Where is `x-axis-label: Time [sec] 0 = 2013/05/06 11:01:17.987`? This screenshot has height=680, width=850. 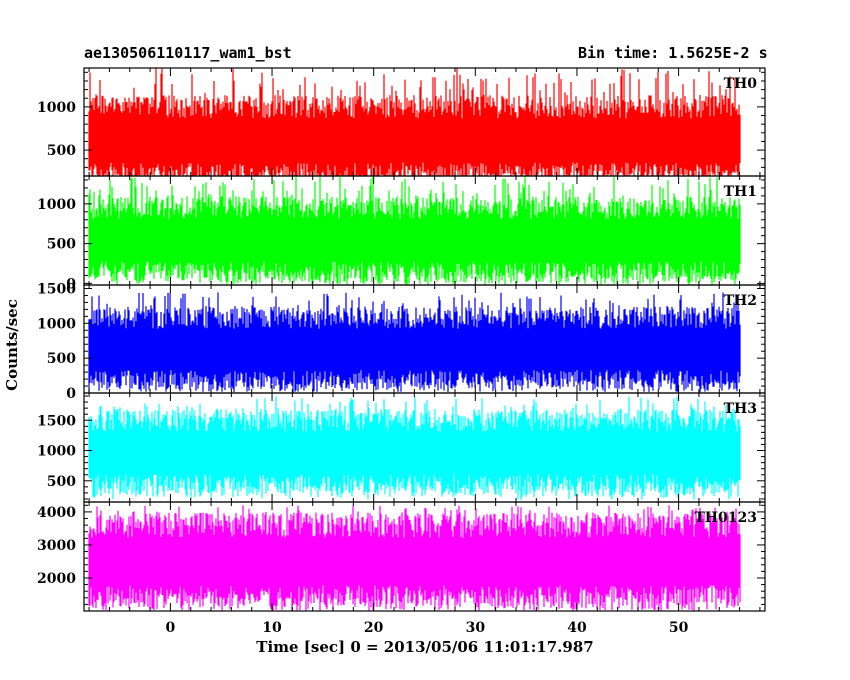
x-axis-label: Time [sec] 0 = 2013/05/06 11:01:17.987 is located at coordinates (425, 647).